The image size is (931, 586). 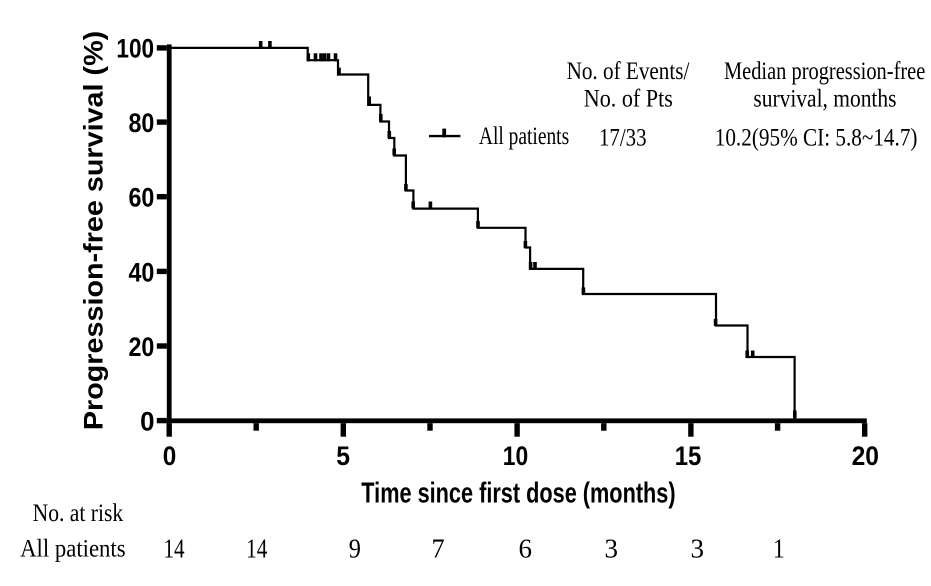 I want to click on svg-text: No. at risk, so click(x=78, y=513).